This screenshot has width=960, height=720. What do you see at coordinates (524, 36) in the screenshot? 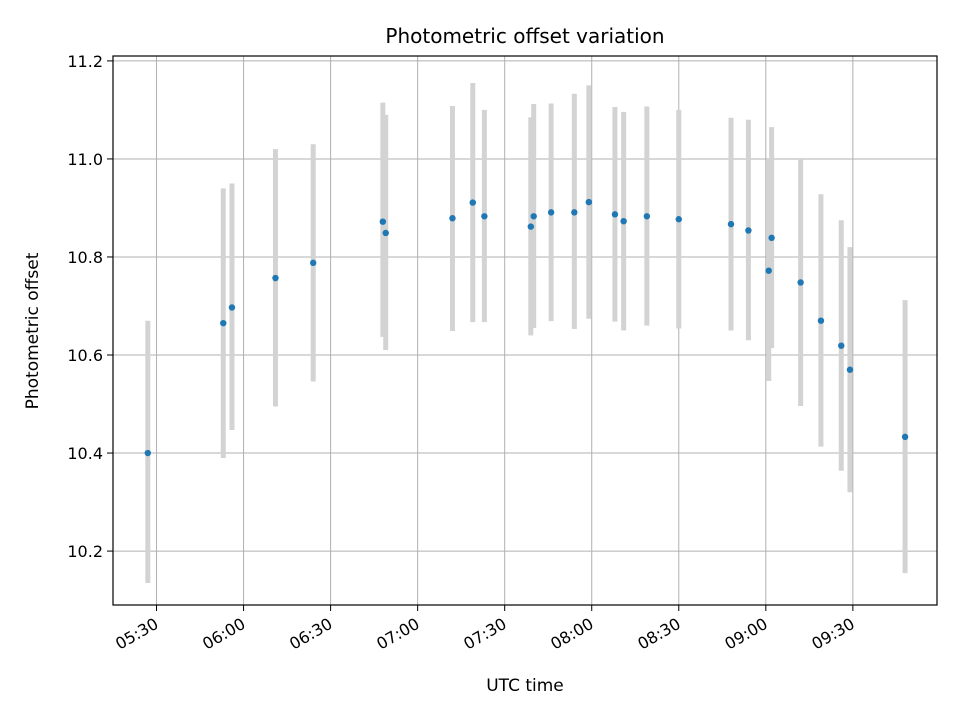
I see `chart-title: Photometric offset variation` at bounding box center [524, 36].